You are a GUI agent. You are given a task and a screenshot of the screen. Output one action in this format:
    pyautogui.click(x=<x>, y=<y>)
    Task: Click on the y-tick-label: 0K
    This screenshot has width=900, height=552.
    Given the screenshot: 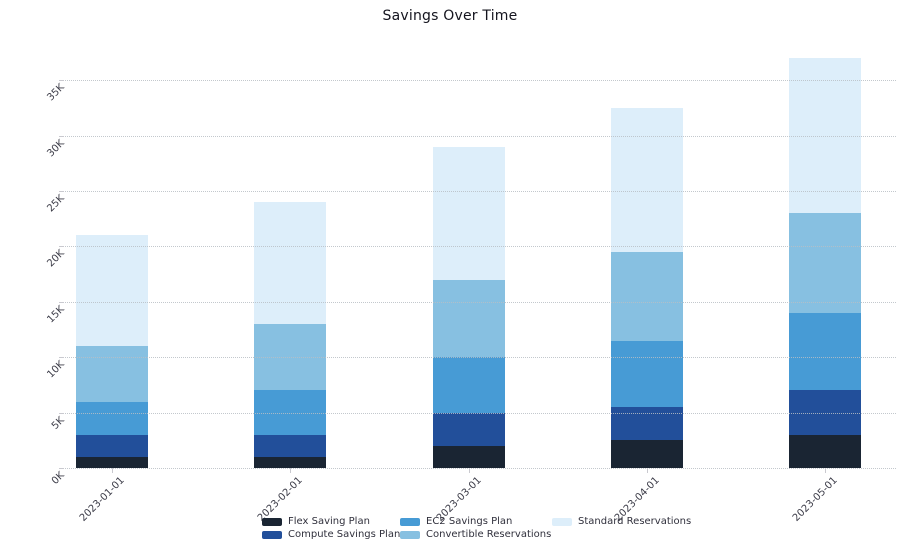 What is the action you would take?
    pyautogui.click(x=58, y=478)
    